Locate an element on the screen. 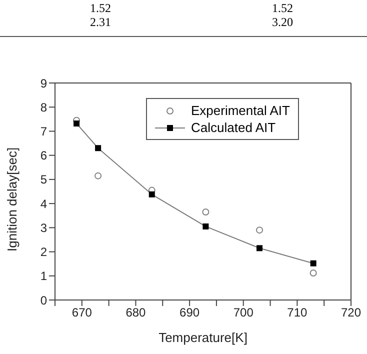 Image resolution: width=367 pixels, height=354 pixels. y-tick-label: 5 is located at coordinates (44, 179).